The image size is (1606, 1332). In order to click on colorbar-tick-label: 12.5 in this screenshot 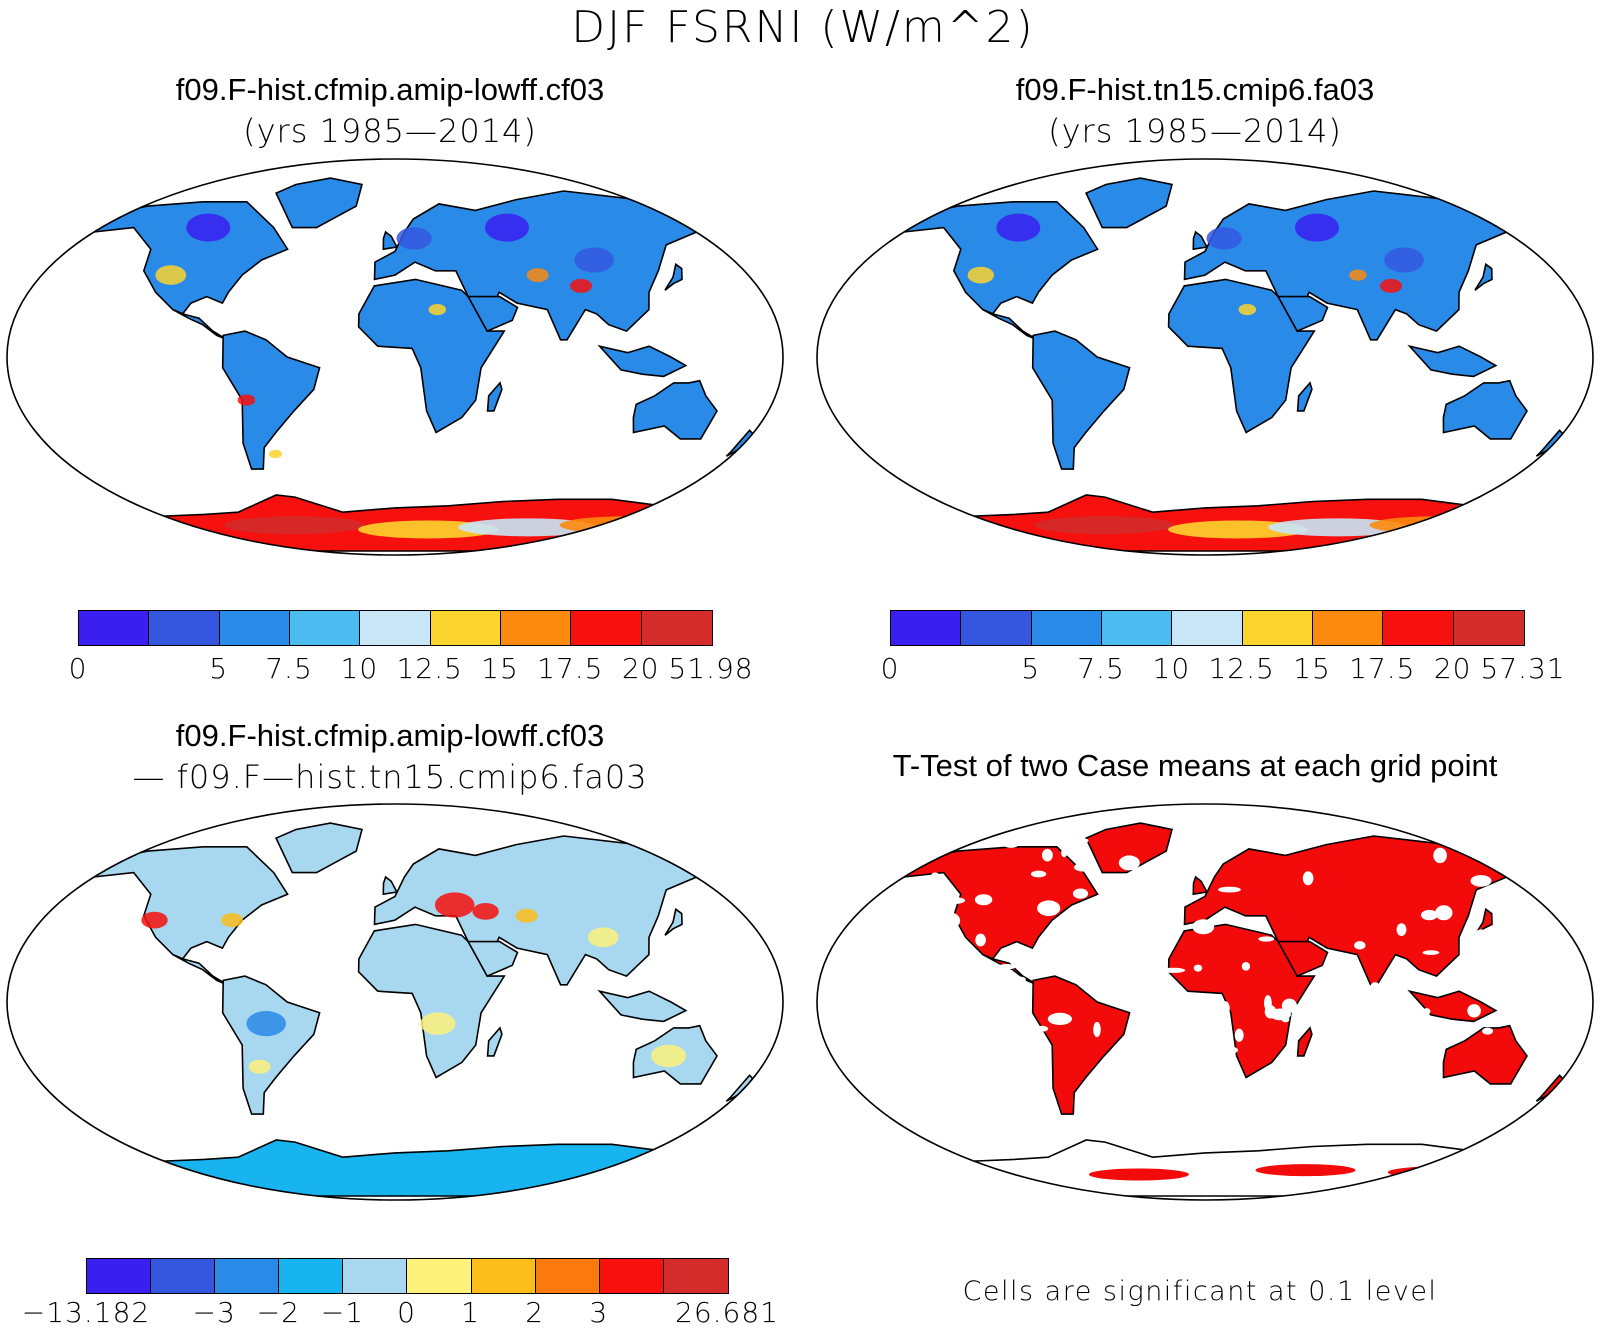, I will do `click(429, 668)`.